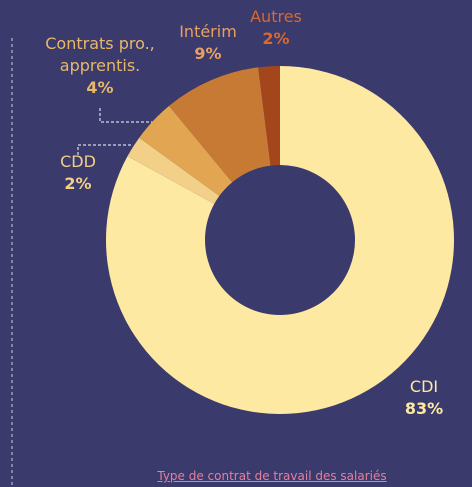  Describe the element at coordinates (104, 149) in the screenshot. I see `connector` at that location.